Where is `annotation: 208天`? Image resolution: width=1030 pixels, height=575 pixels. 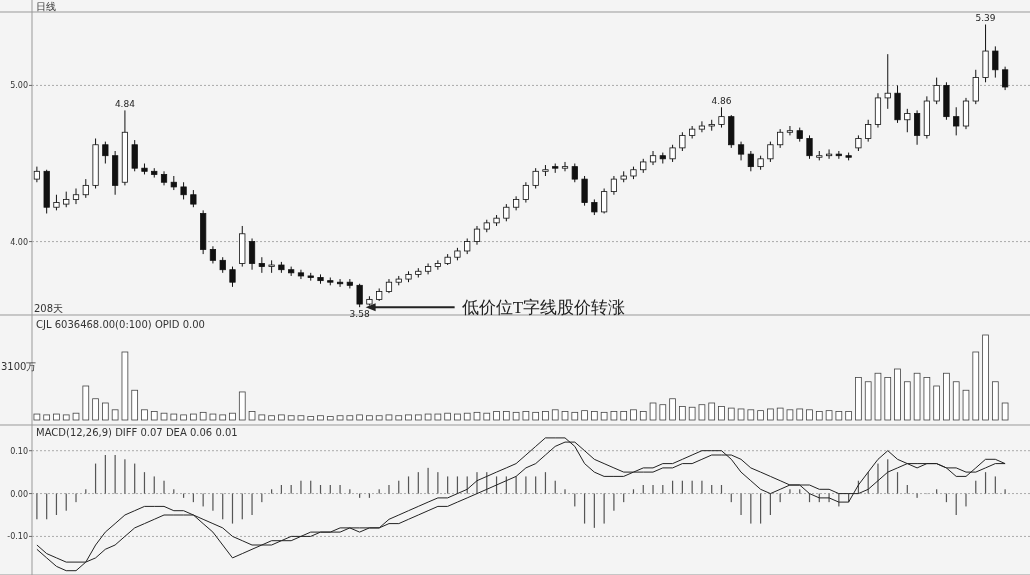 annotation: 208天 is located at coordinates (49, 308).